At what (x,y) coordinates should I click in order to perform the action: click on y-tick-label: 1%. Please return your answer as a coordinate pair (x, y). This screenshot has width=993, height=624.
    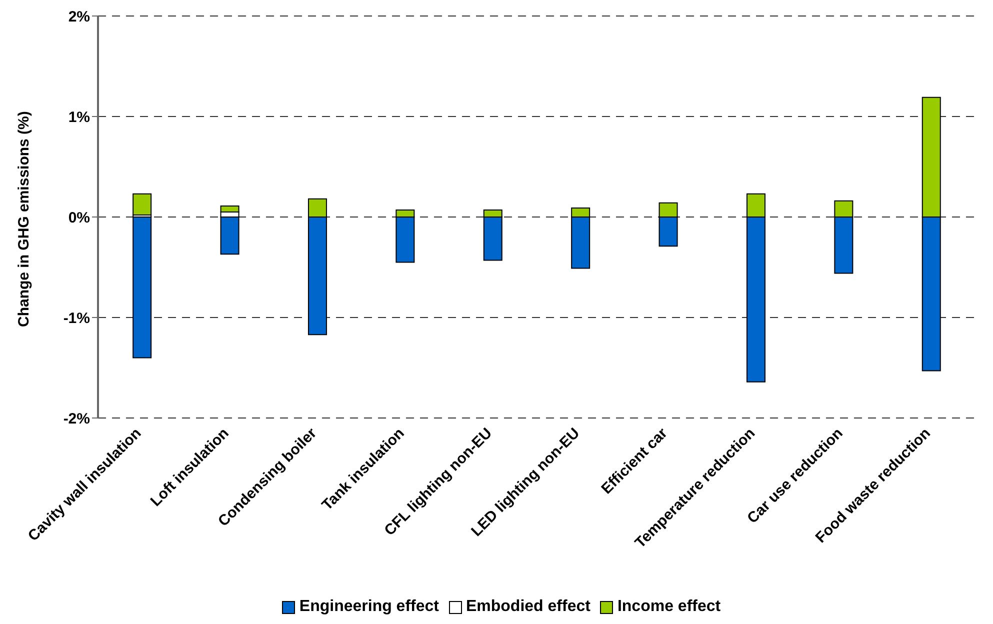
    Looking at the image, I should click on (79, 117).